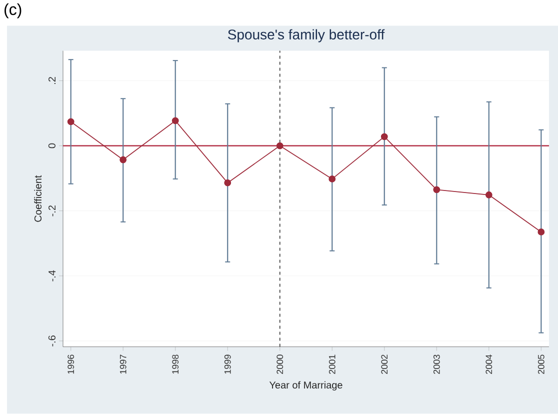 The height and width of the screenshot is (414, 558). I want to click on x-tick-label: 2003, so click(436, 364).